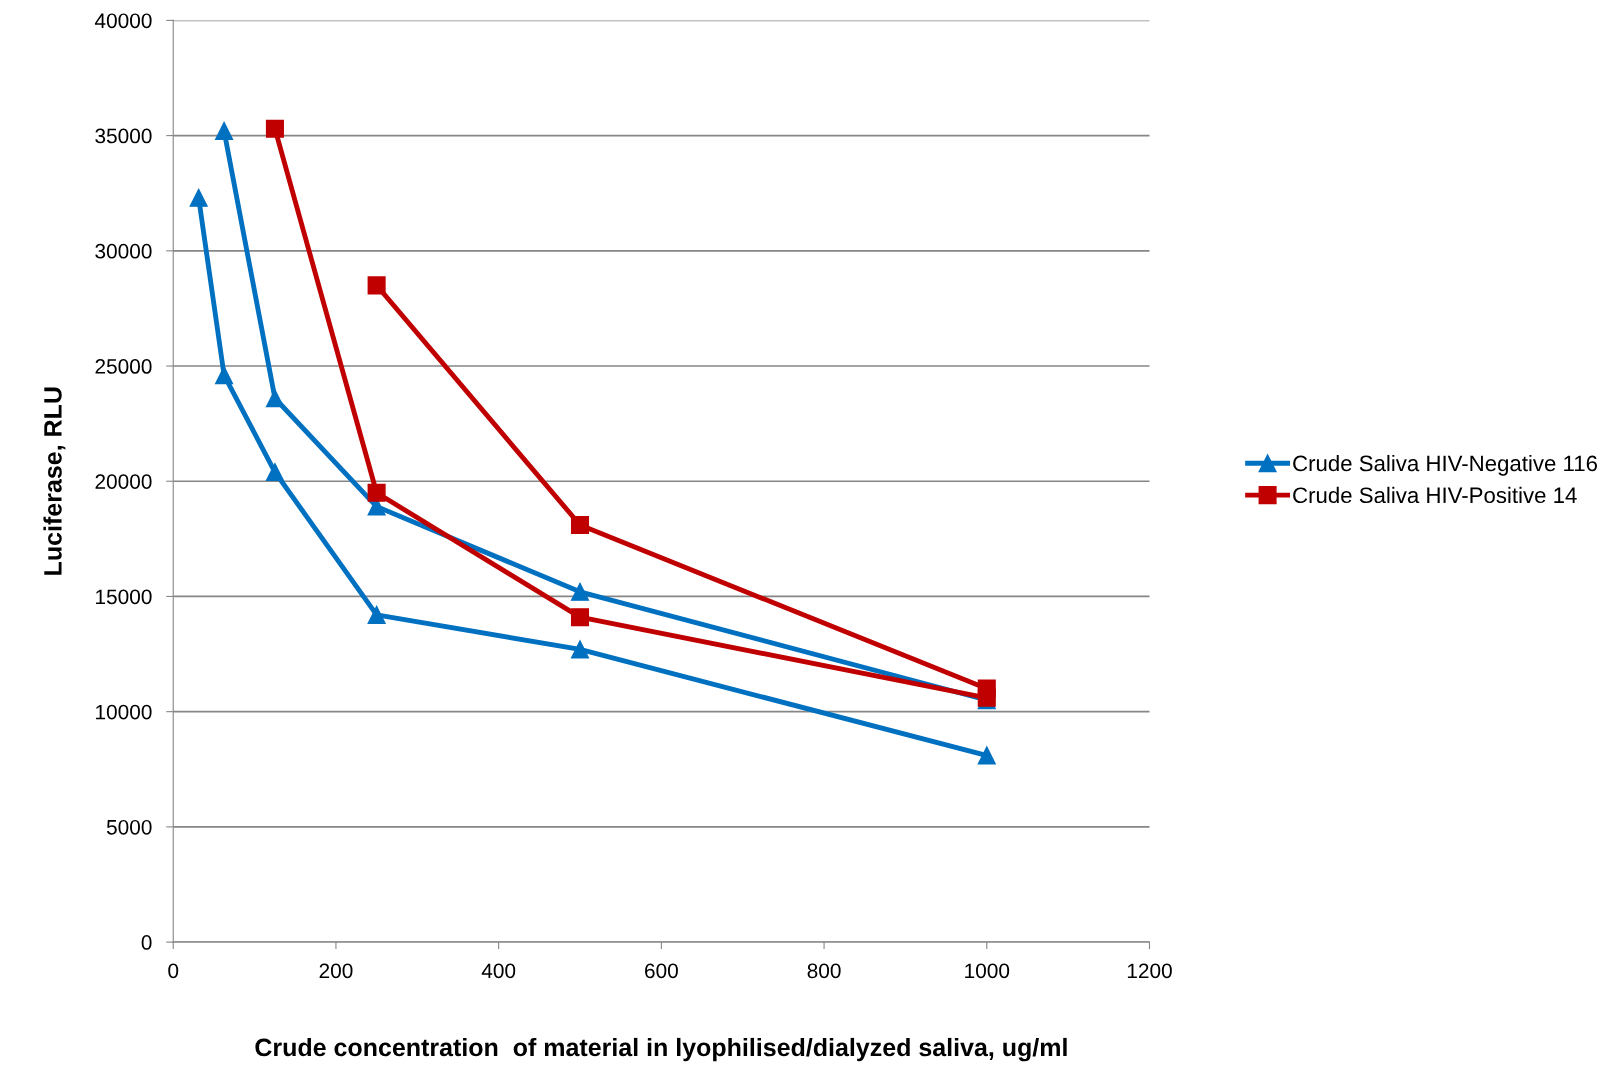  What do you see at coordinates (124, 597) in the screenshot?
I see `y-tick-label: 15000` at bounding box center [124, 597].